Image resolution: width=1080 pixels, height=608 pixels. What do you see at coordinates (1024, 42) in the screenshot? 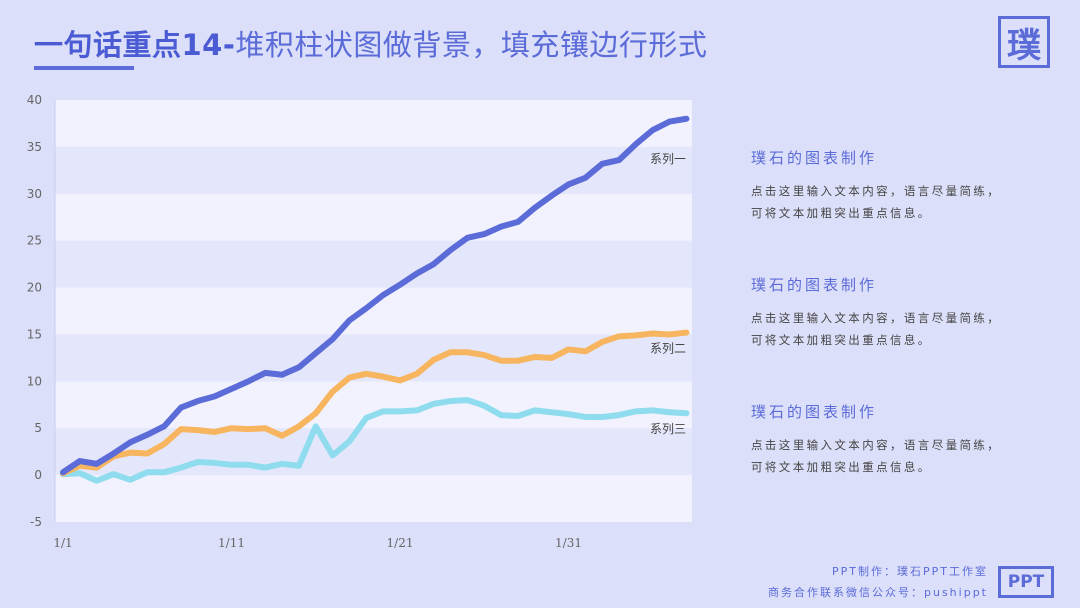
I see `brand-logo-icon: 璞` at bounding box center [1024, 42].